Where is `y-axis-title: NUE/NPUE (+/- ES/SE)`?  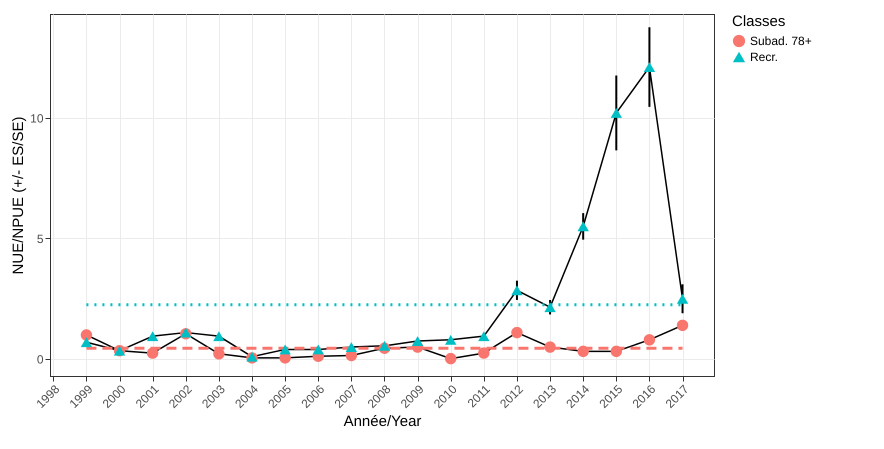 y-axis-title: NUE/NPUE (+/- ES/SE) is located at coordinates (19, 195).